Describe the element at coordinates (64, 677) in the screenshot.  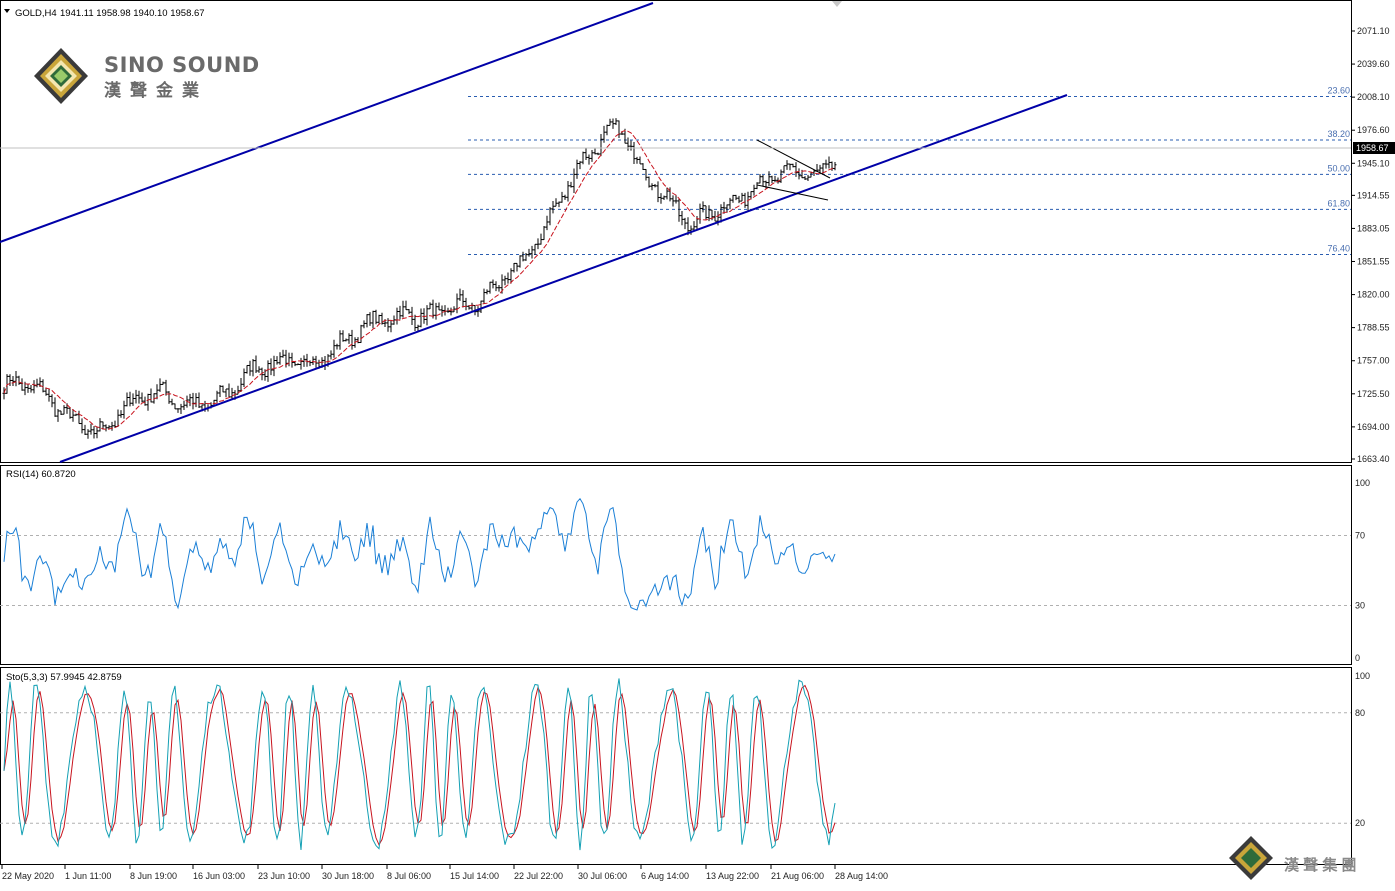
I see `sto-label: Sto(5,3,3) 57.9945 42.8759` at that location.